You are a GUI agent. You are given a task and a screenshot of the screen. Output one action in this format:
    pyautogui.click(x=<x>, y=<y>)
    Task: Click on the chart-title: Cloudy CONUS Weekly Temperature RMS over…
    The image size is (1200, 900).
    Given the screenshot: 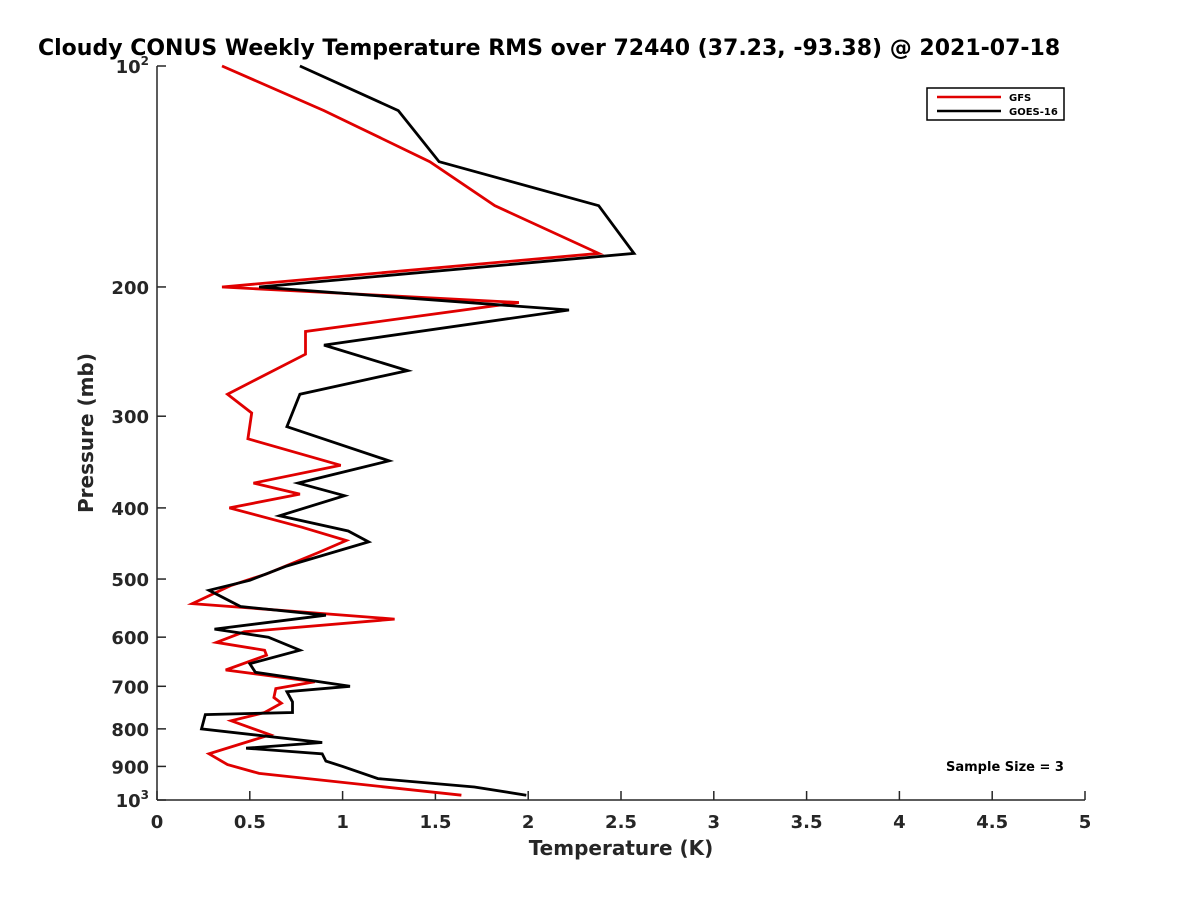 What is the action you would take?
    pyautogui.click(x=549, y=48)
    